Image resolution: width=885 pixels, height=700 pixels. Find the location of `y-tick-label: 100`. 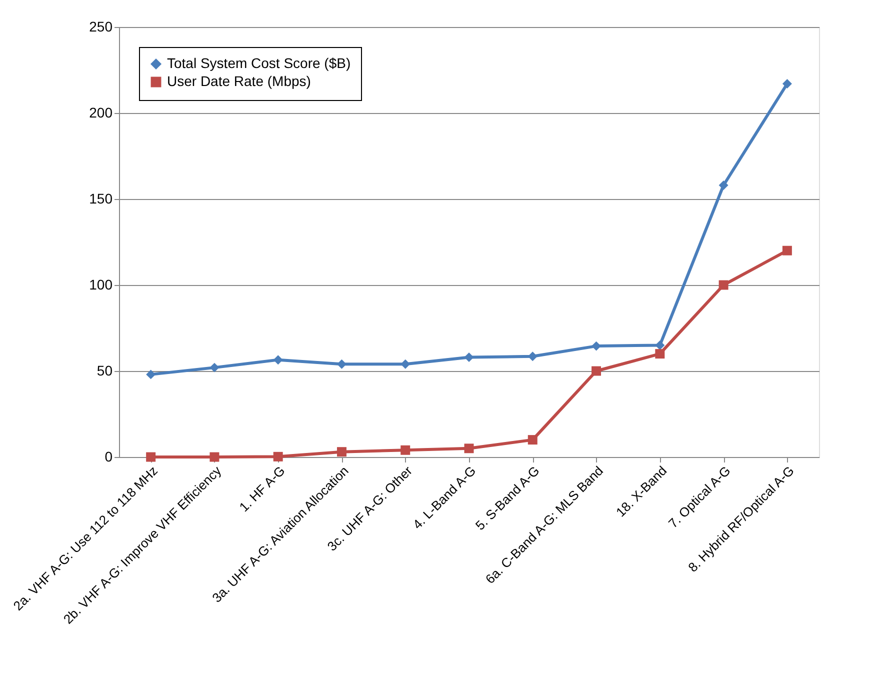

y-tick-label: 100 is located at coordinates (101, 284).